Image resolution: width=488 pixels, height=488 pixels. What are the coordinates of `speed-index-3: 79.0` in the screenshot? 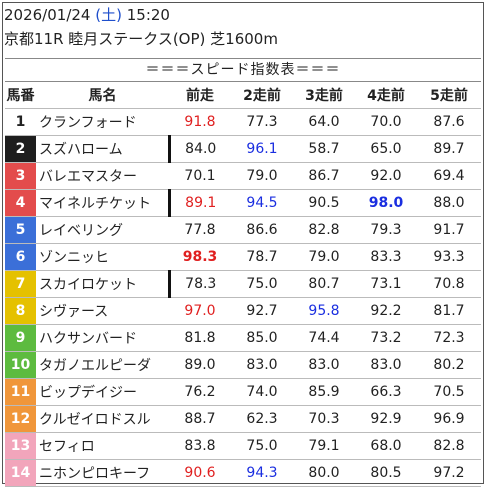 It's located at (324, 257).